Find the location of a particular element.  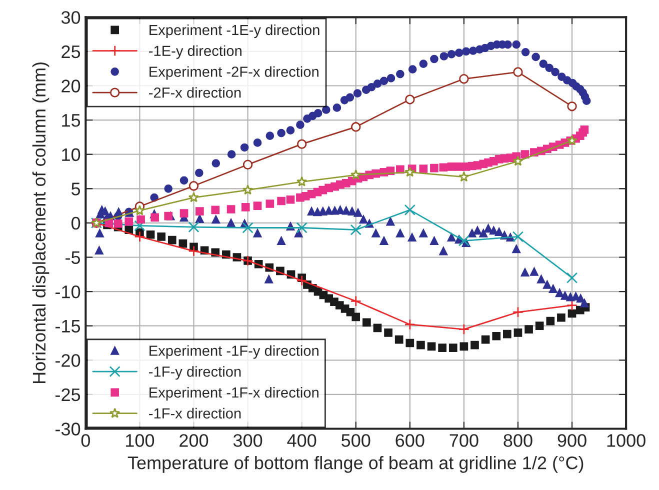

legend-label: -1E-y direction is located at coordinates (195, 52).